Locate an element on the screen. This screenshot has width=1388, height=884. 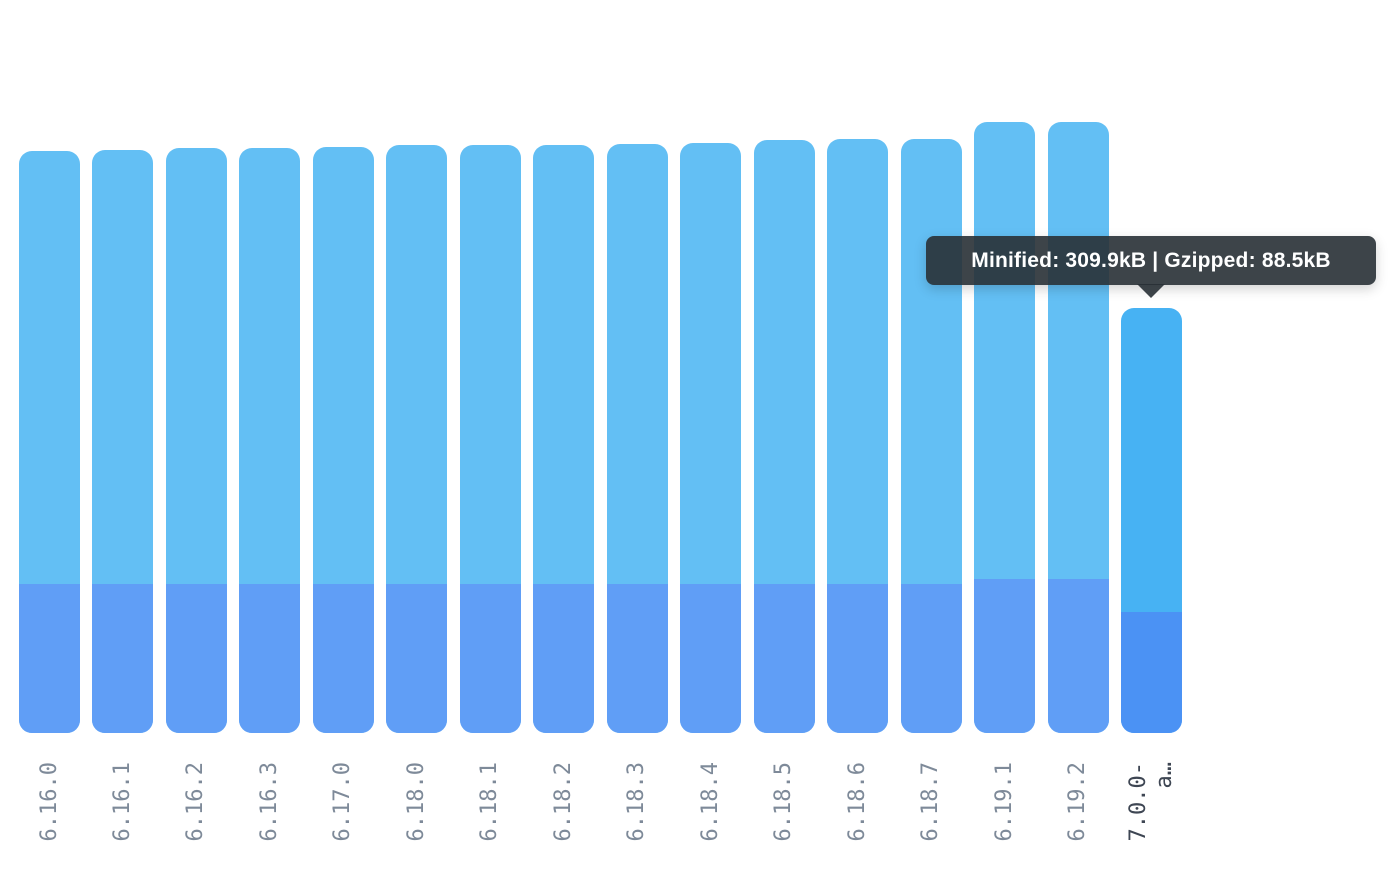
x-label-6.16.0: 6.16.0 is located at coordinates (49, 802).